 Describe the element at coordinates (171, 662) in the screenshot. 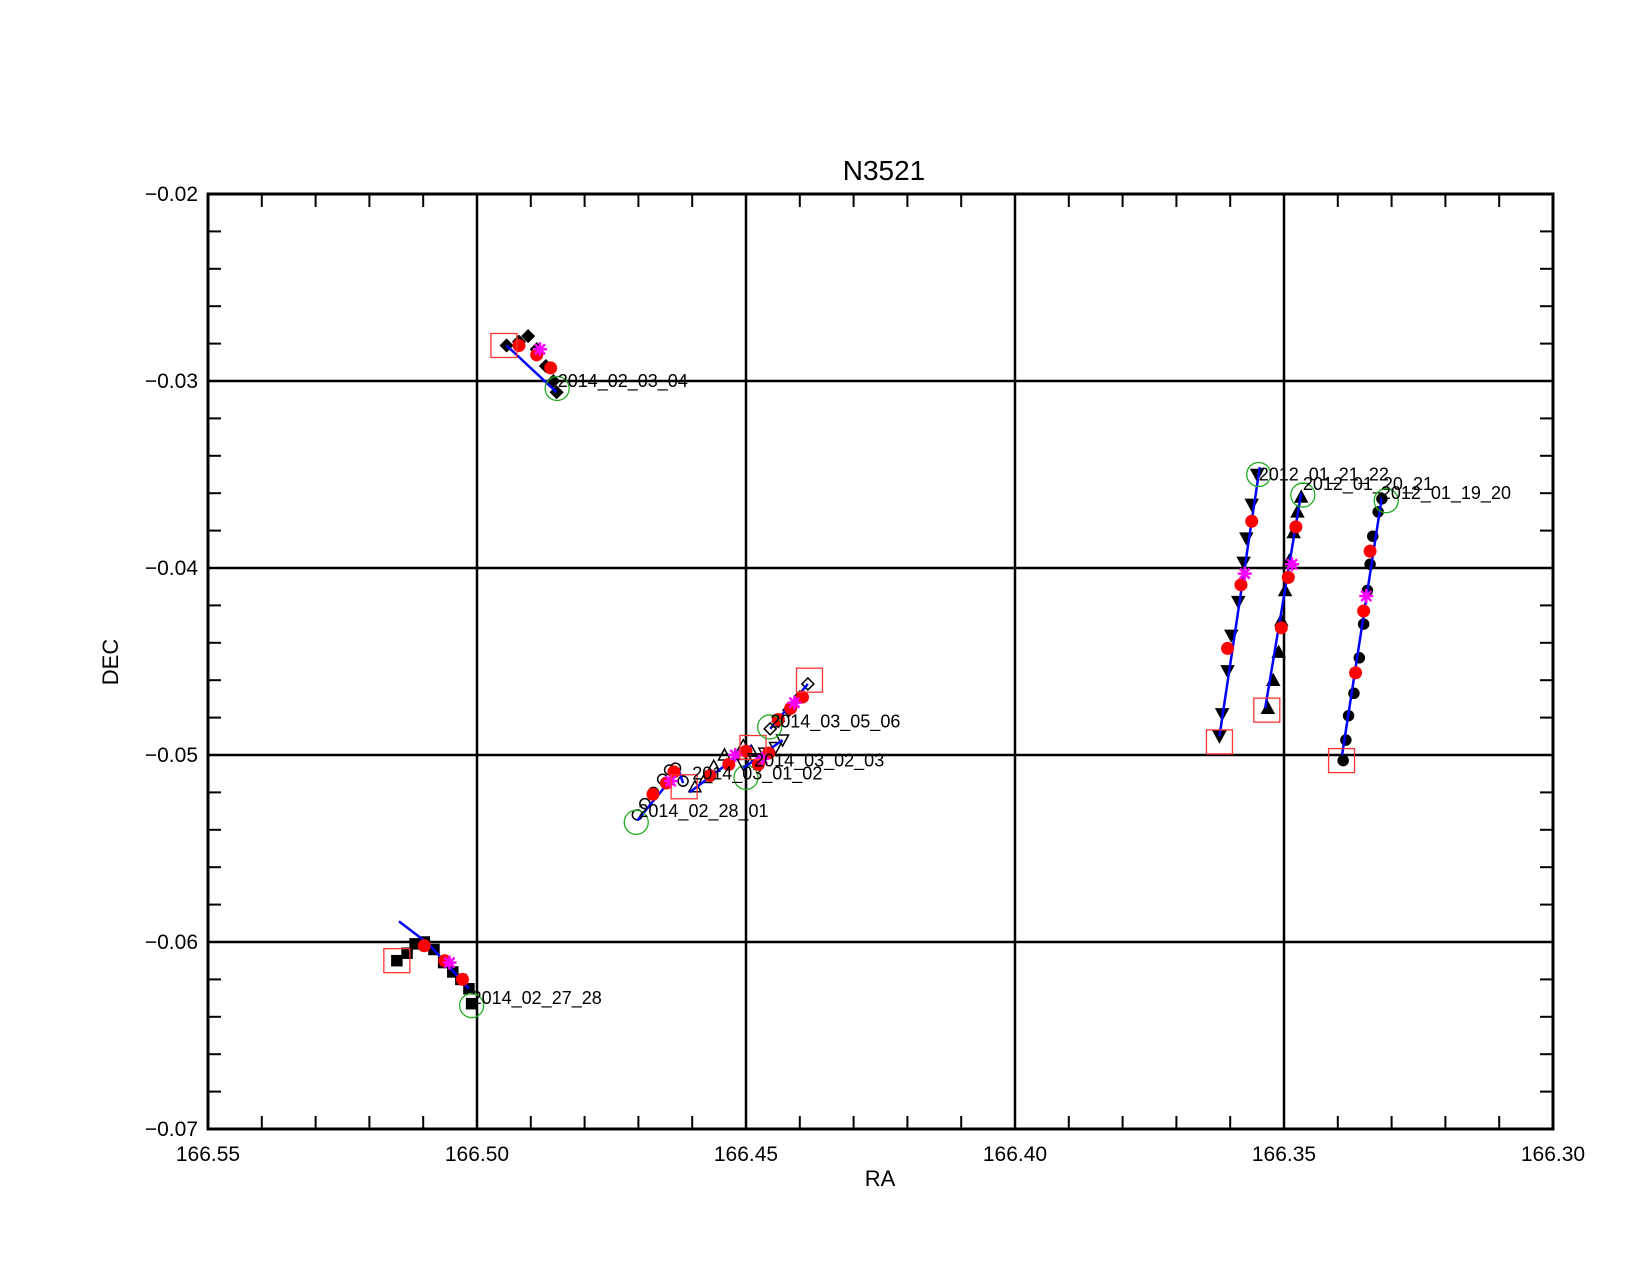

I see `y-tick-labels: −0.07 −0.06 −0.05 −0.04 −0.03 −0.02` at that location.